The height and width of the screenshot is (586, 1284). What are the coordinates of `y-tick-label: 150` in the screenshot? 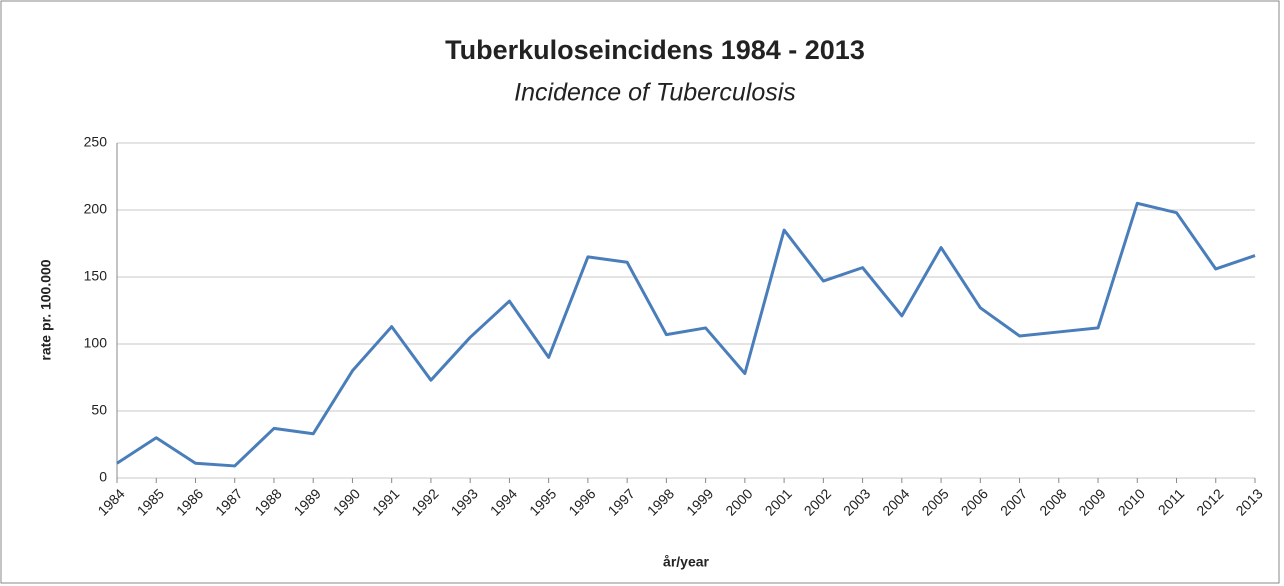 It's located at (96, 276).